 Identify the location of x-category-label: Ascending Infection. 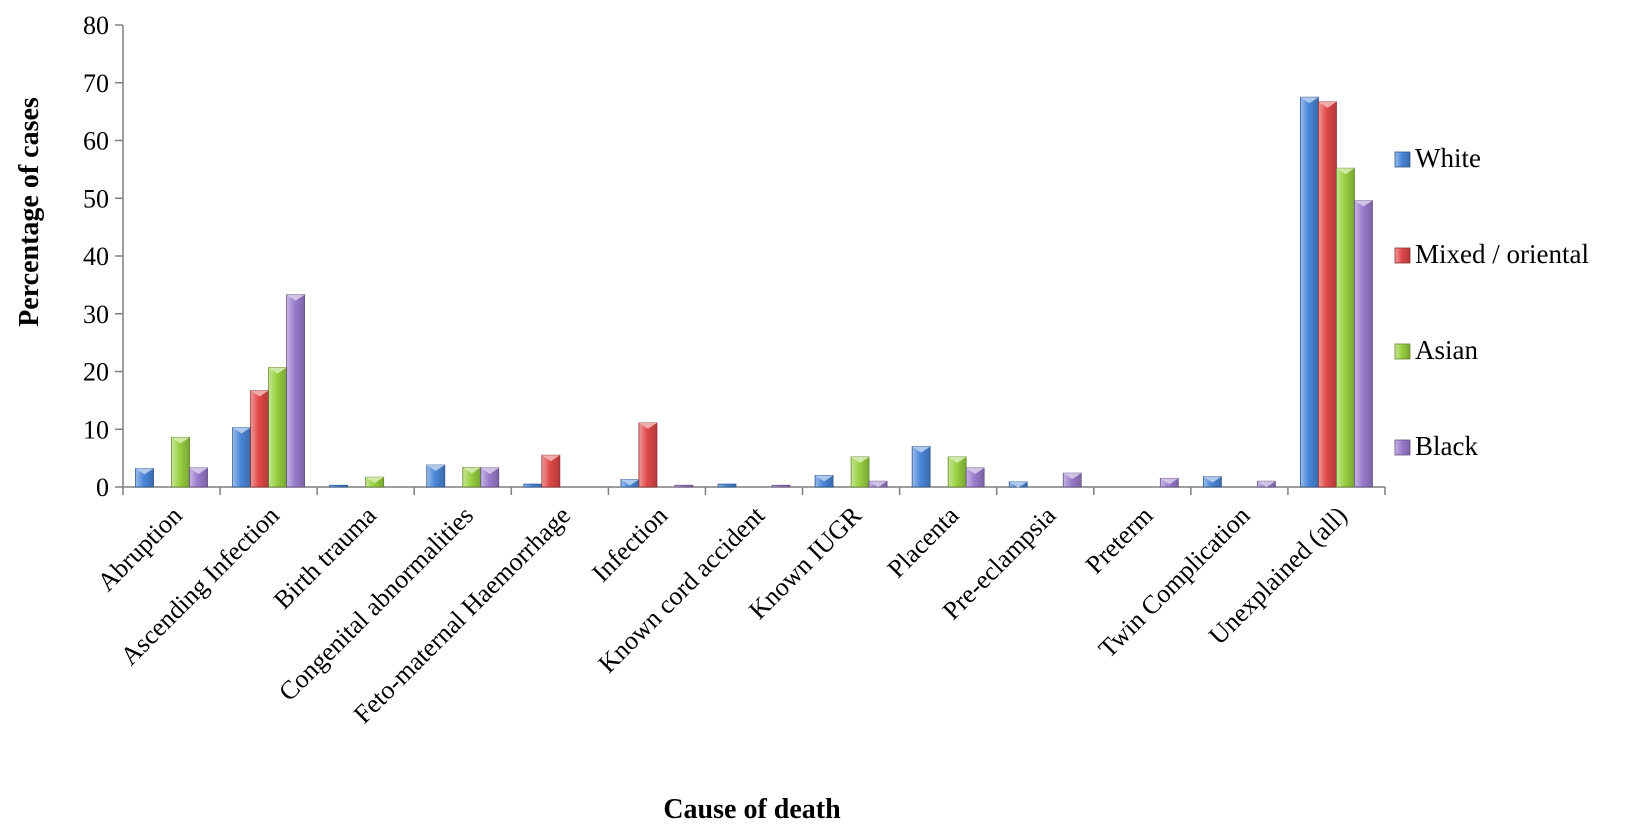
(200, 586).